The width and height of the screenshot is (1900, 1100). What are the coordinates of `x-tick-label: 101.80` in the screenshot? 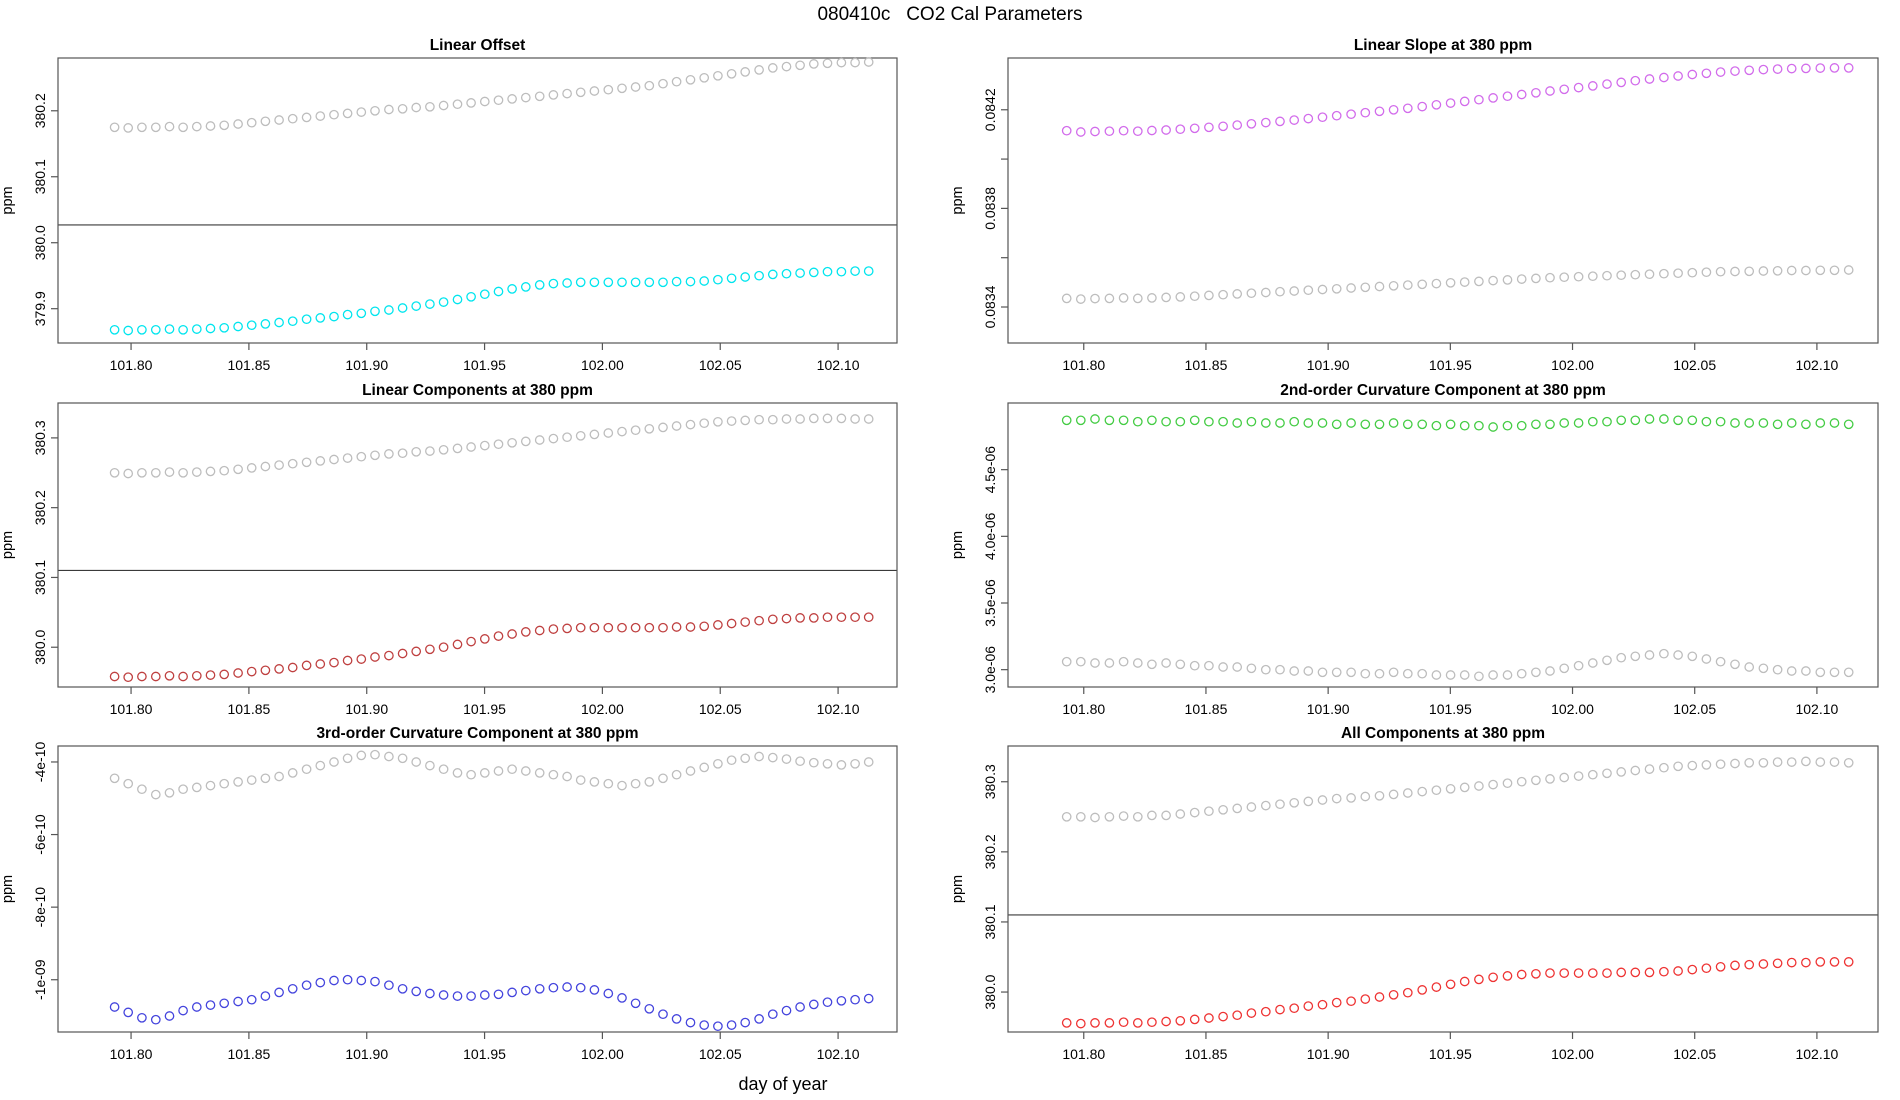 It's located at (1083, 365).